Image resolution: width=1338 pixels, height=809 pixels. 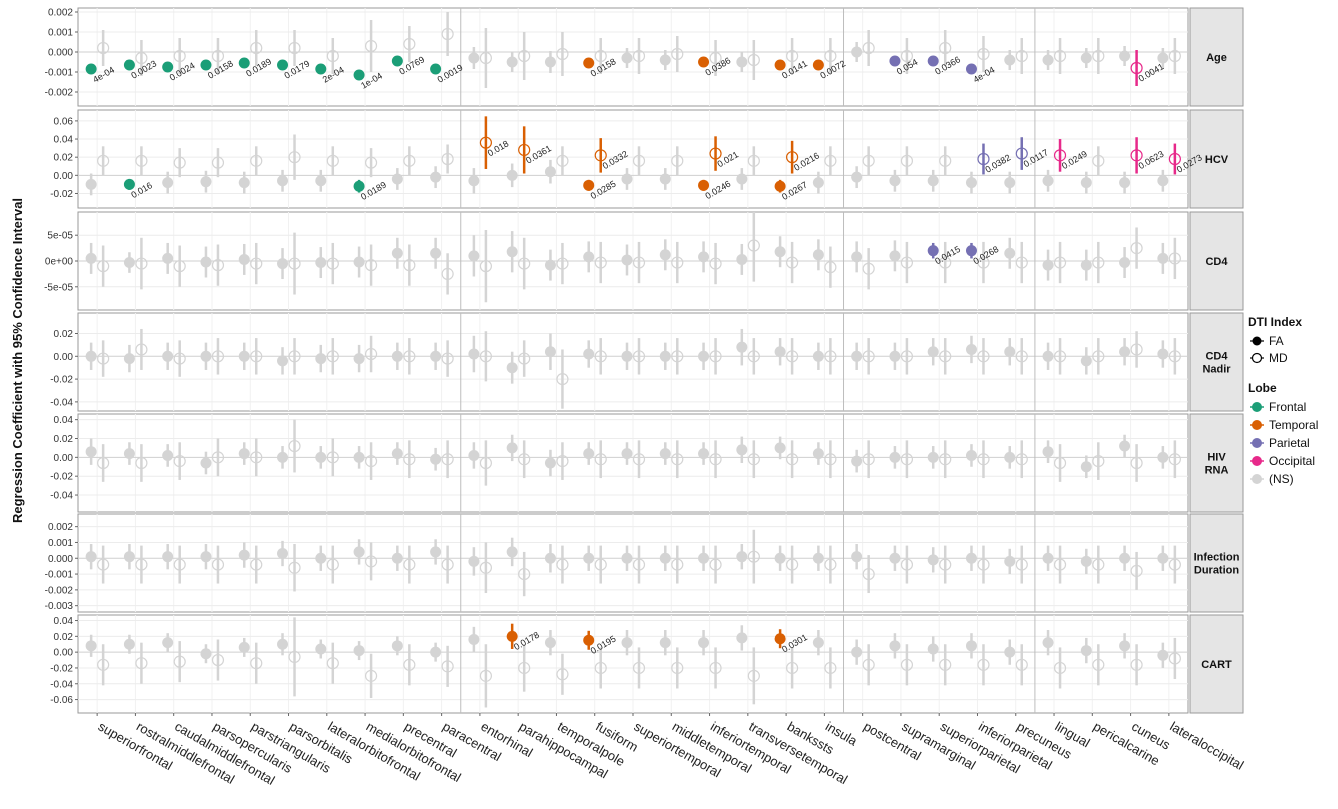 What do you see at coordinates (64, 420) in the screenshot?
I see `y-tick-label: 0.04` at bounding box center [64, 420].